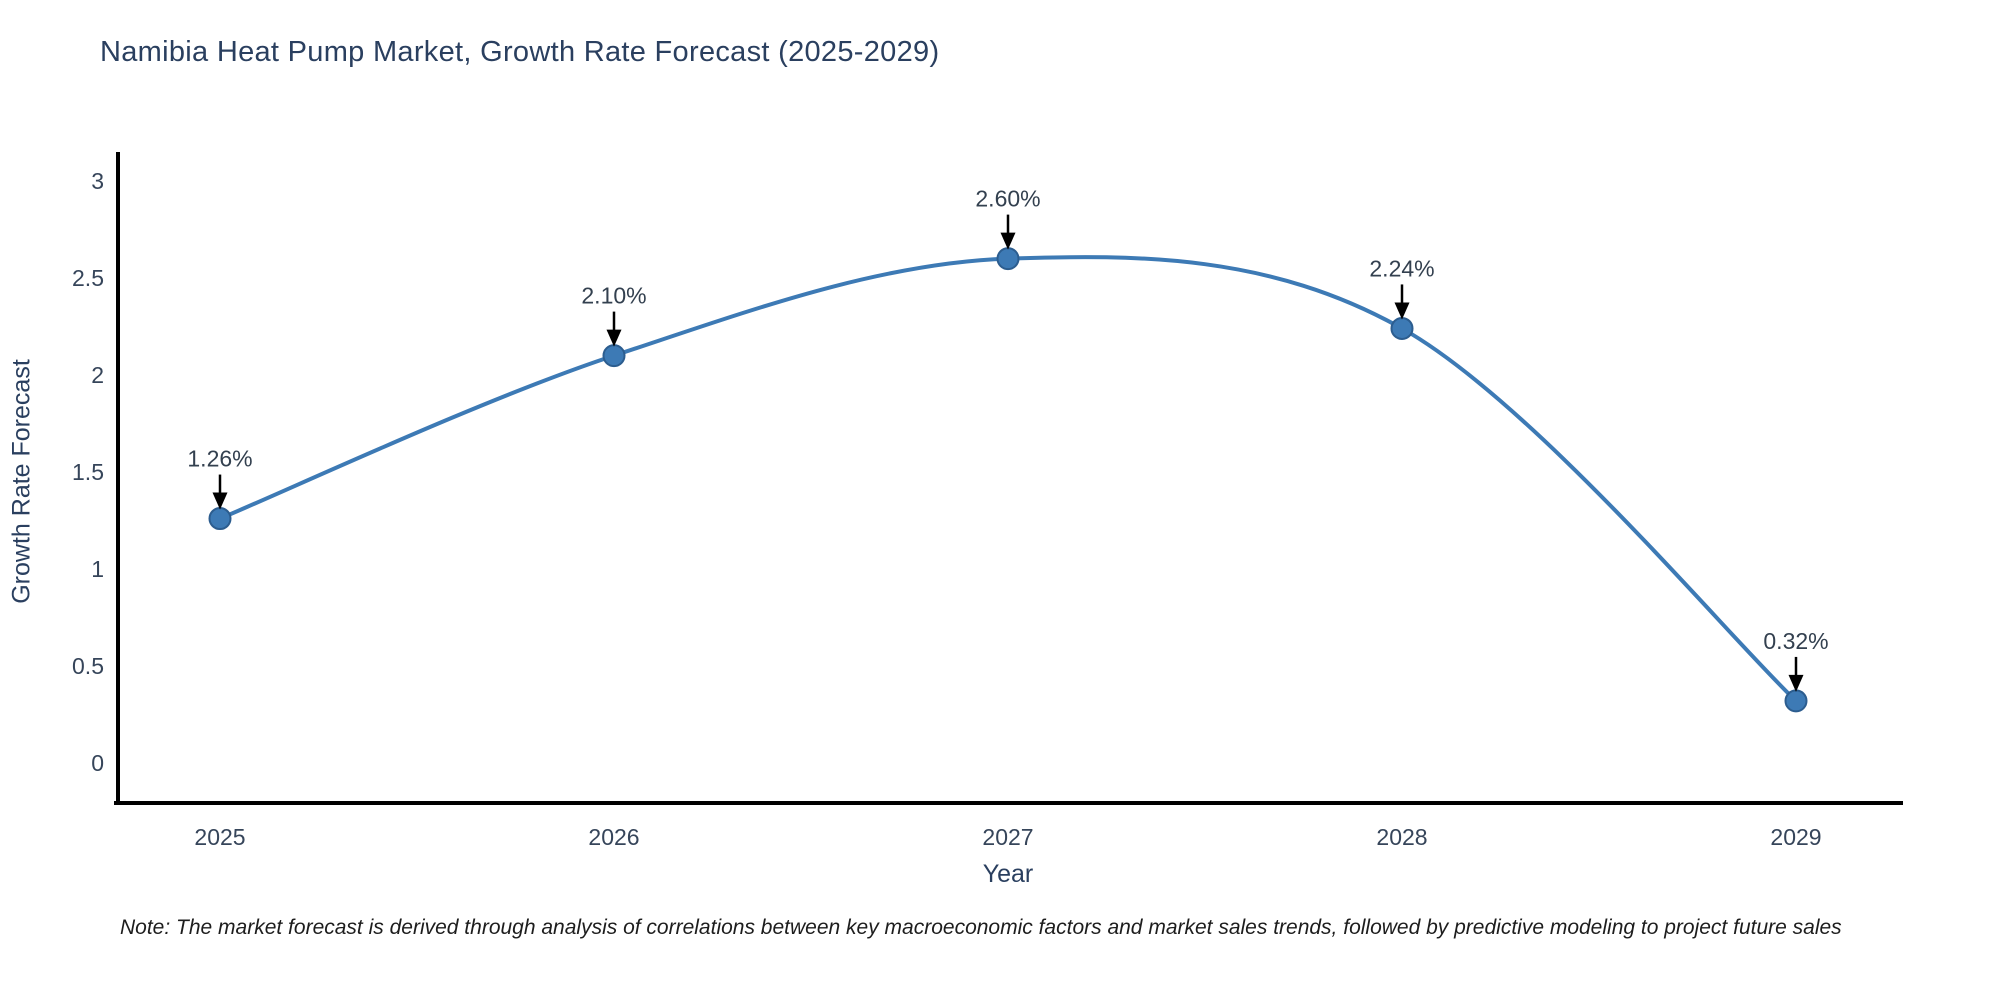  I want to click on y-tick-label: 2.5, so click(88, 278).